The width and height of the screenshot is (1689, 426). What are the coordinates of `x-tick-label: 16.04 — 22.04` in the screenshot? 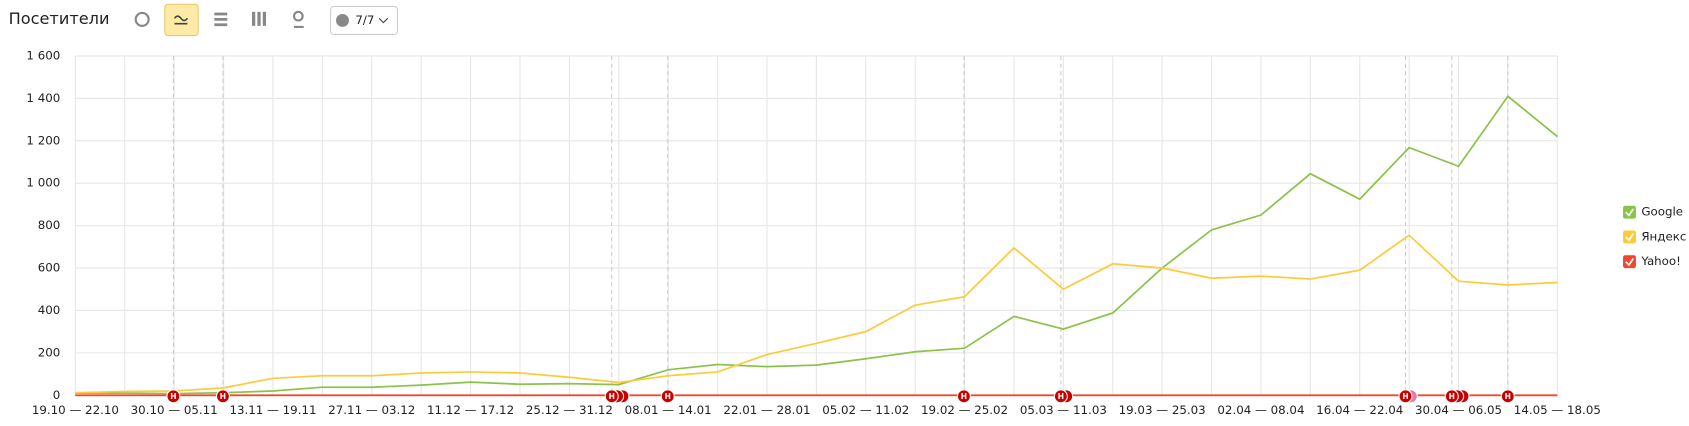 It's located at (1359, 410).